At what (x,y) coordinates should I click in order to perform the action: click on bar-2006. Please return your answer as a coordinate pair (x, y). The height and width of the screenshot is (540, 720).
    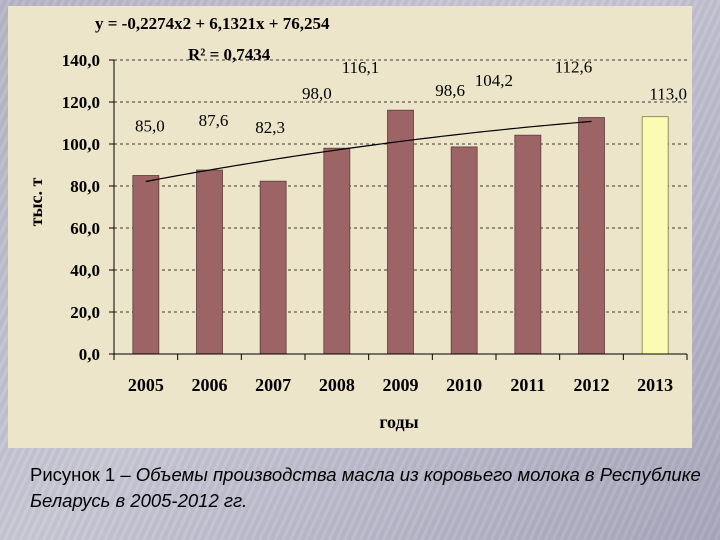
    Looking at the image, I should click on (209, 262).